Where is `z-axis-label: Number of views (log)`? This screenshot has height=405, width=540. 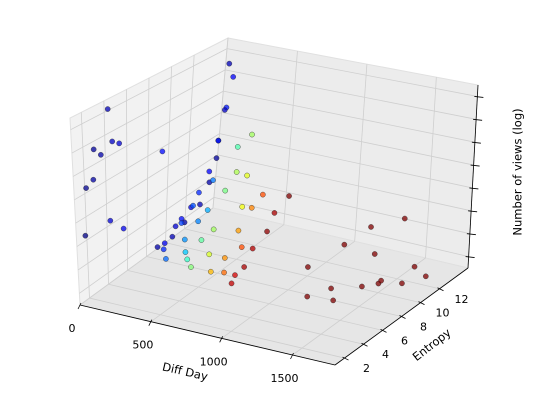 z-axis-label: Number of views (log) is located at coordinates (518, 171).